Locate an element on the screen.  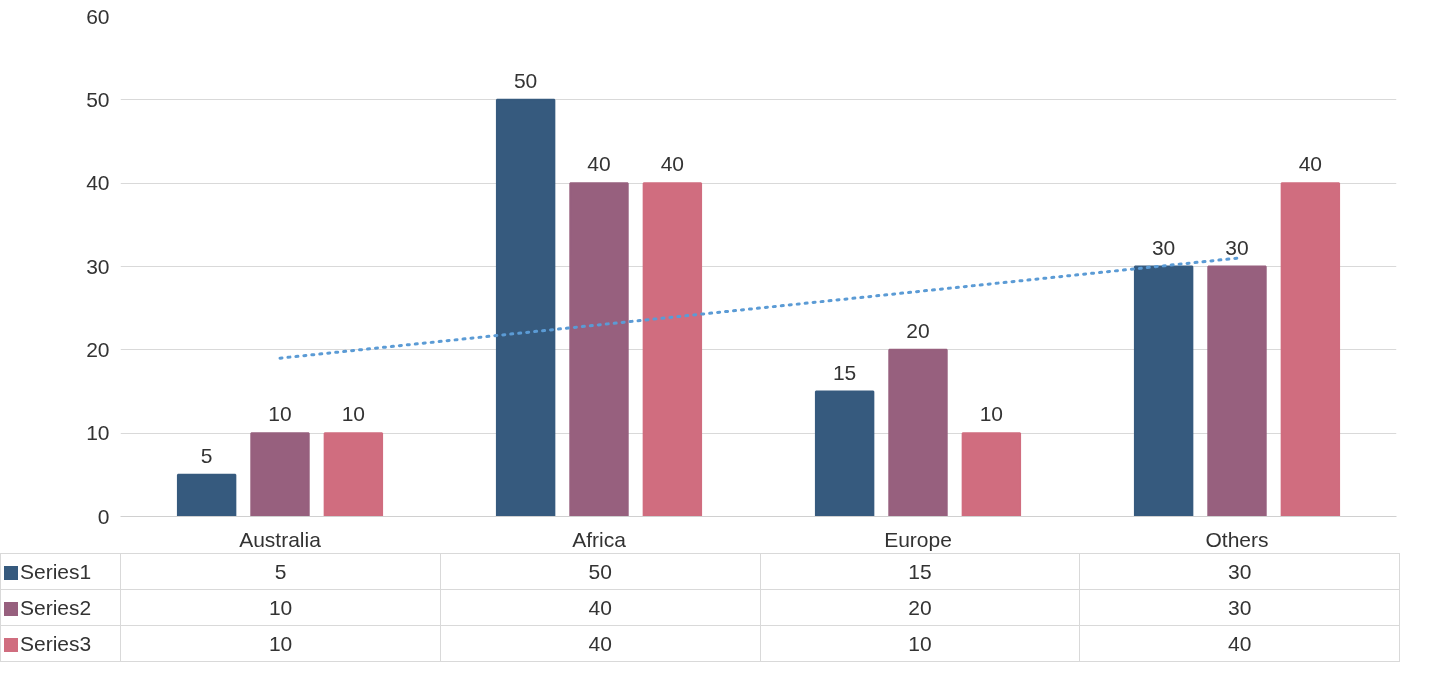
y-tick-label: 10 is located at coordinates (98, 433).